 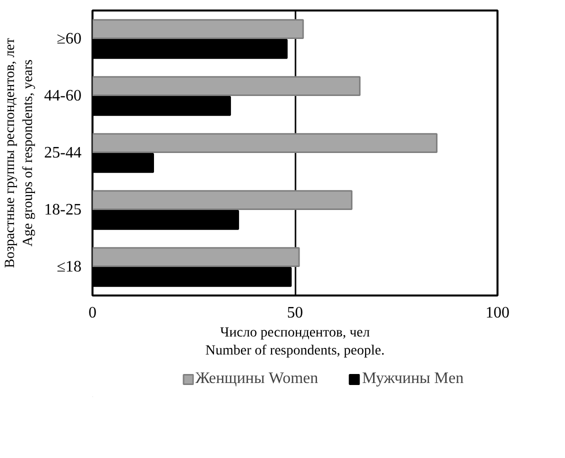 I want to click on x-tick-label: 50, so click(x=295, y=313).